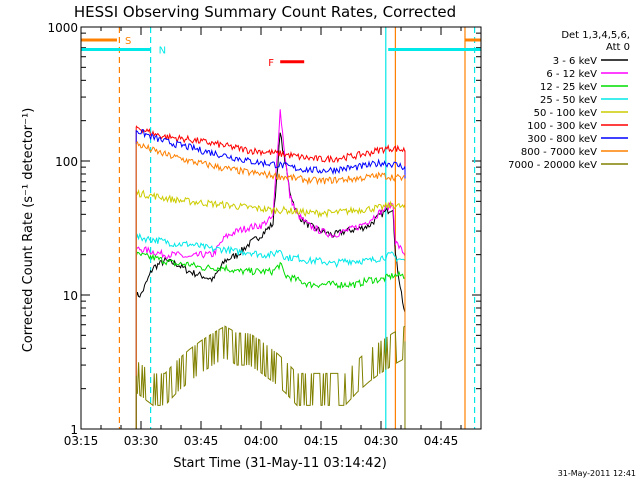 The height and width of the screenshot is (480, 640). What do you see at coordinates (618, 47) in the screenshot?
I see `legend-header-line: Att 0` at bounding box center [618, 47].